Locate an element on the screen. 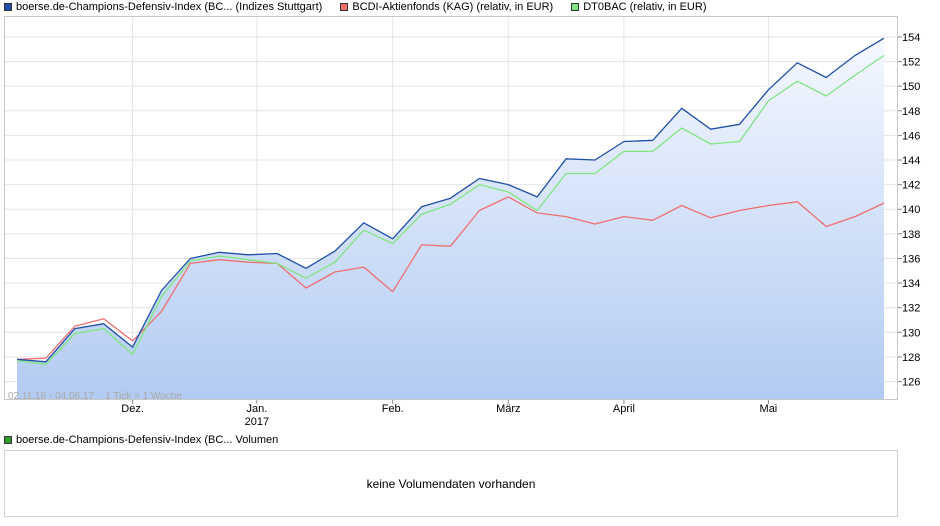  volume-panel: keine Volumendaten vorhanden is located at coordinates (451, 483).